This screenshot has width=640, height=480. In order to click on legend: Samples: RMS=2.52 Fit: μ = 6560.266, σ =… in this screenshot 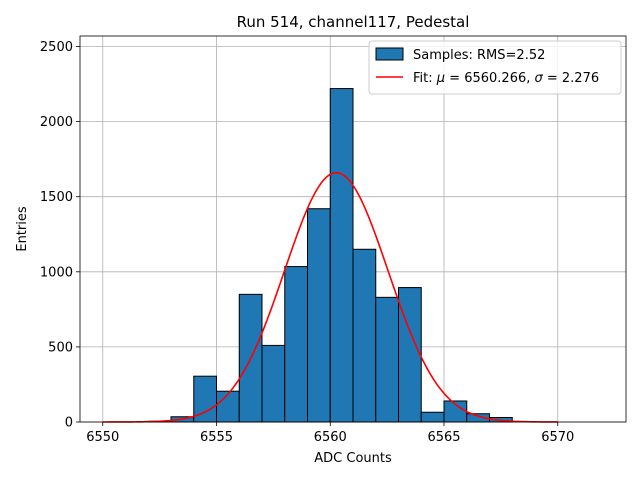, I will do `click(495, 67)`.